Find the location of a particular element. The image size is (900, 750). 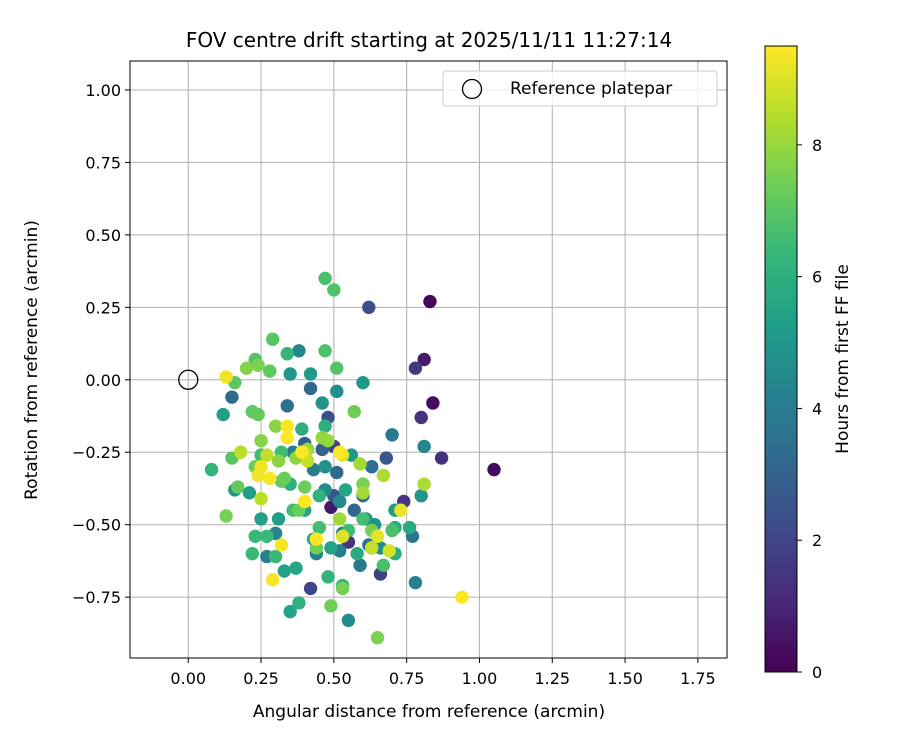

x-tick-label: 1.00 is located at coordinates (480, 678).